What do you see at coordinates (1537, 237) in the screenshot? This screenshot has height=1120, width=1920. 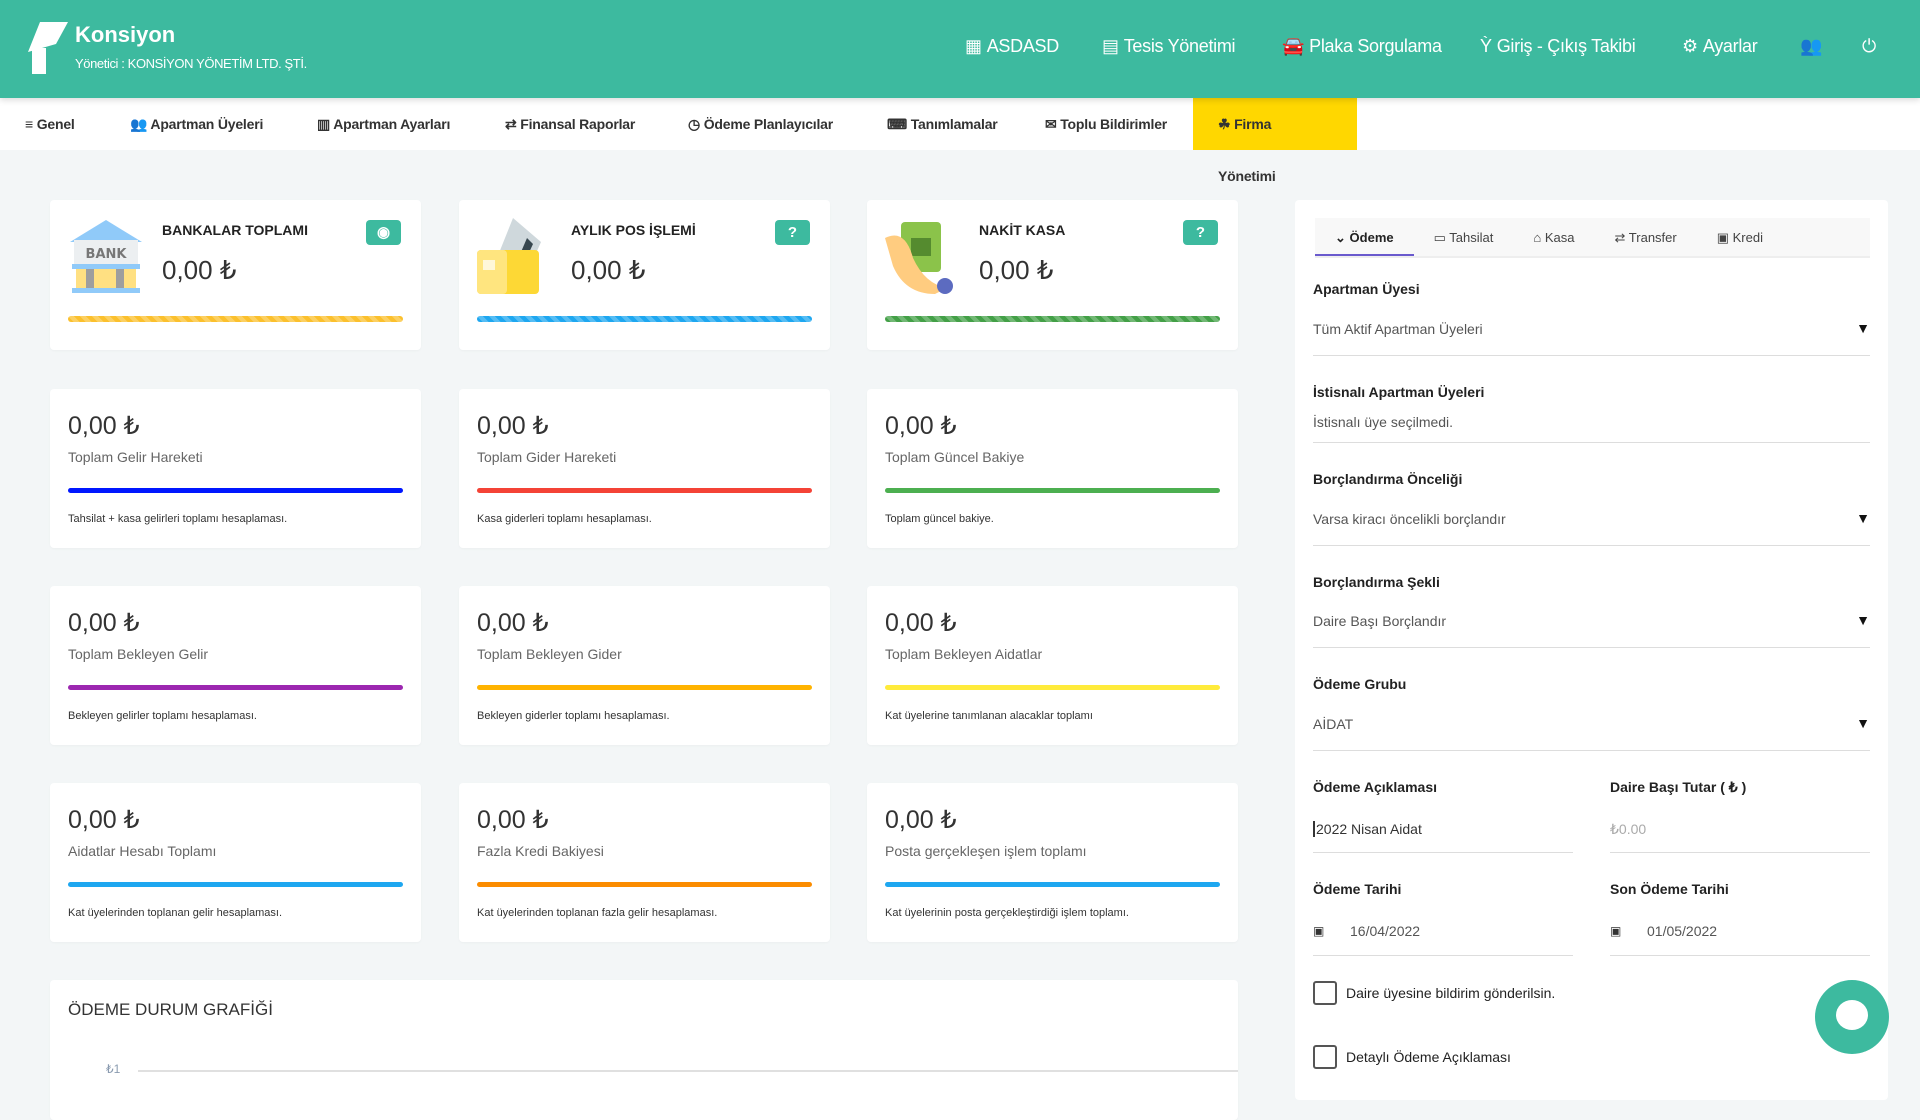 I see `bank-icon: ⌂` at bounding box center [1537, 237].